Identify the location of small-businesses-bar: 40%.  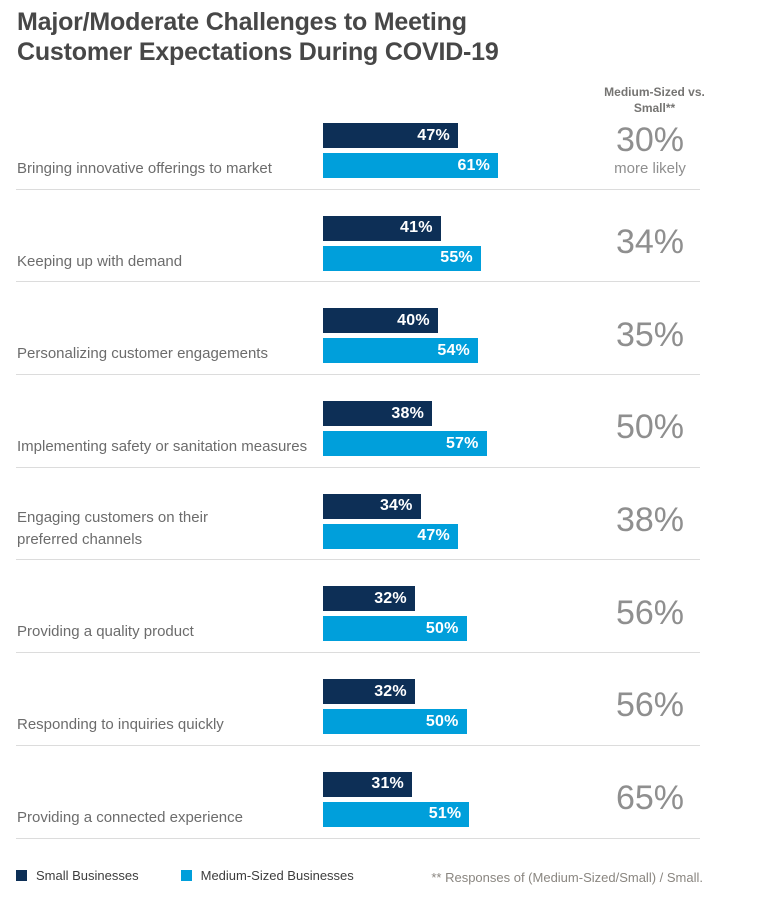
(380, 321).